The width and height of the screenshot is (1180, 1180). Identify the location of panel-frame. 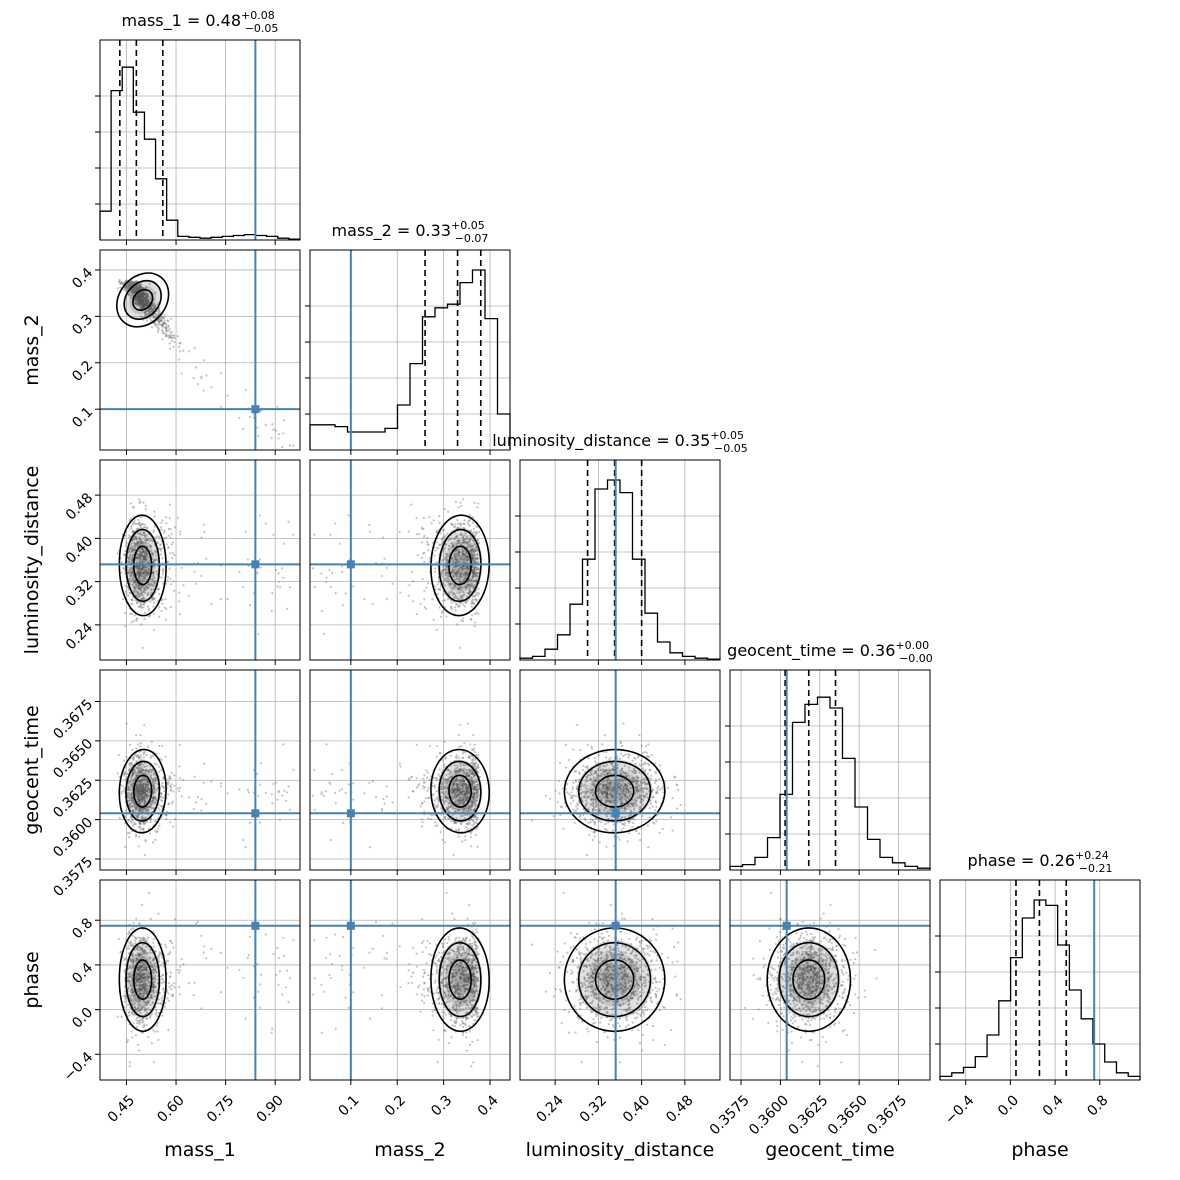
(410, 770).